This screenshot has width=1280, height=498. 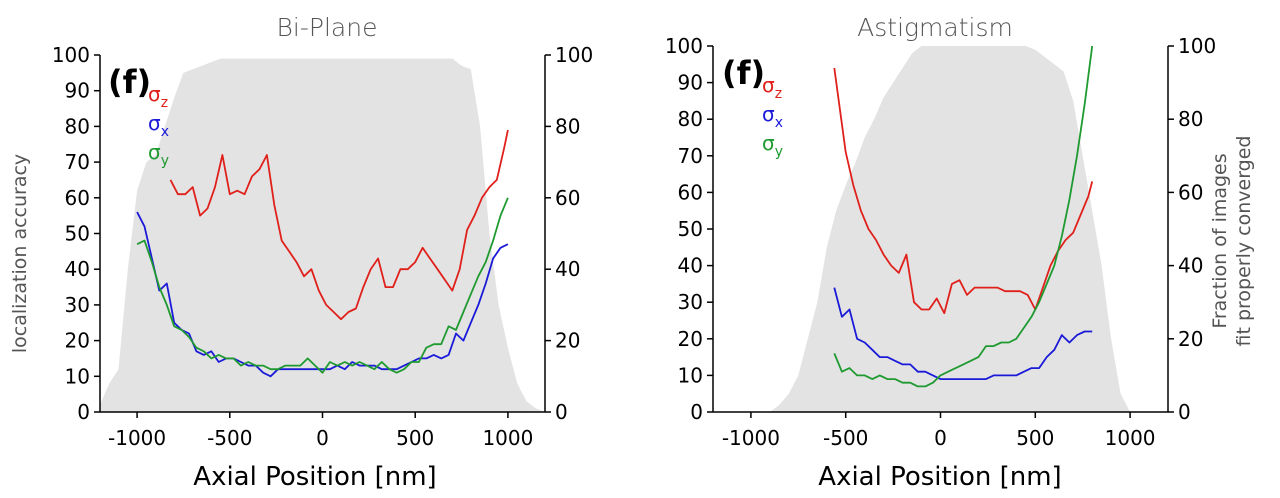 What do you see at coordinates (1244, 241) in the screenshot?
I see `y2-axis-label-line: fit properly converged` at bounding box center [1244, 241].